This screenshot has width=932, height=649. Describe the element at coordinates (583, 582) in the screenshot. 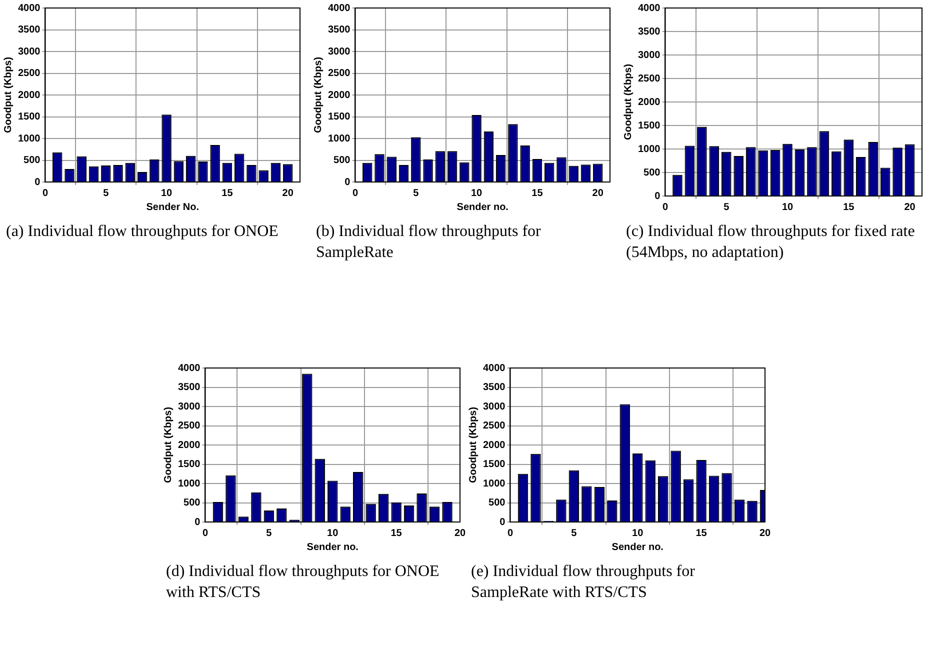

I see `text: (e) Individual flow throughputs for SampleRate with RTS/CTS` at that location.